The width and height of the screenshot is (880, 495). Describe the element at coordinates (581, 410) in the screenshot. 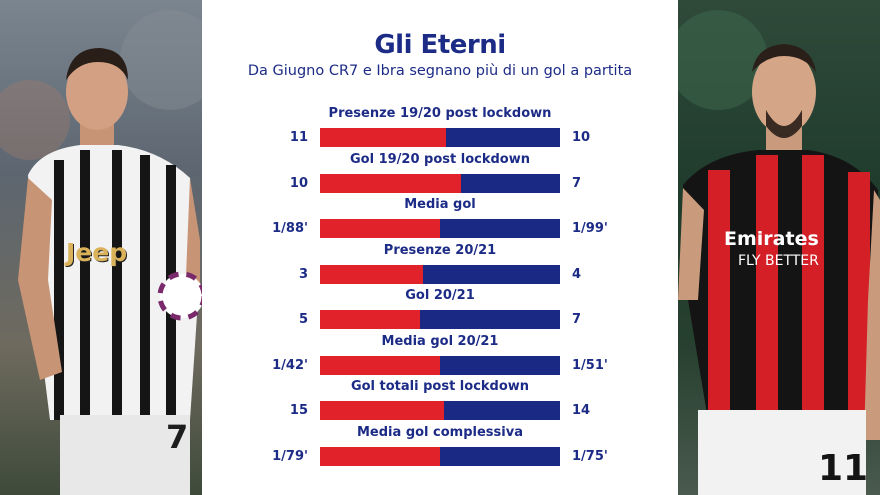

I see `stat-value-right: 14` at that location.